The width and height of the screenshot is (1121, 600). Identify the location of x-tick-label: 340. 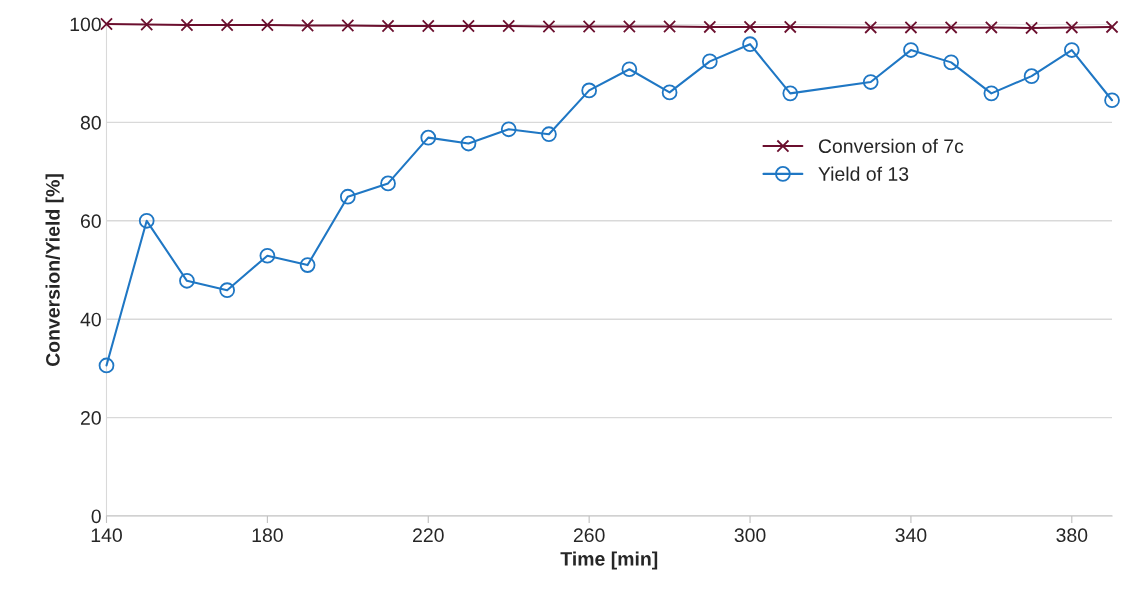
(911, 535).